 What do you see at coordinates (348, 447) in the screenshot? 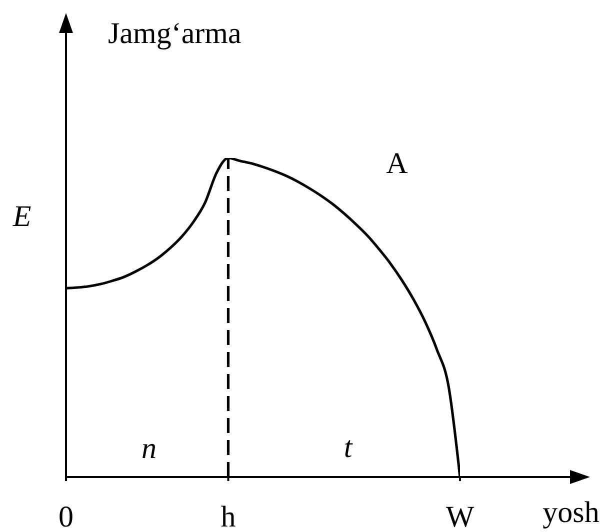
I see `annotation: t` at bounding box center [348, 447].